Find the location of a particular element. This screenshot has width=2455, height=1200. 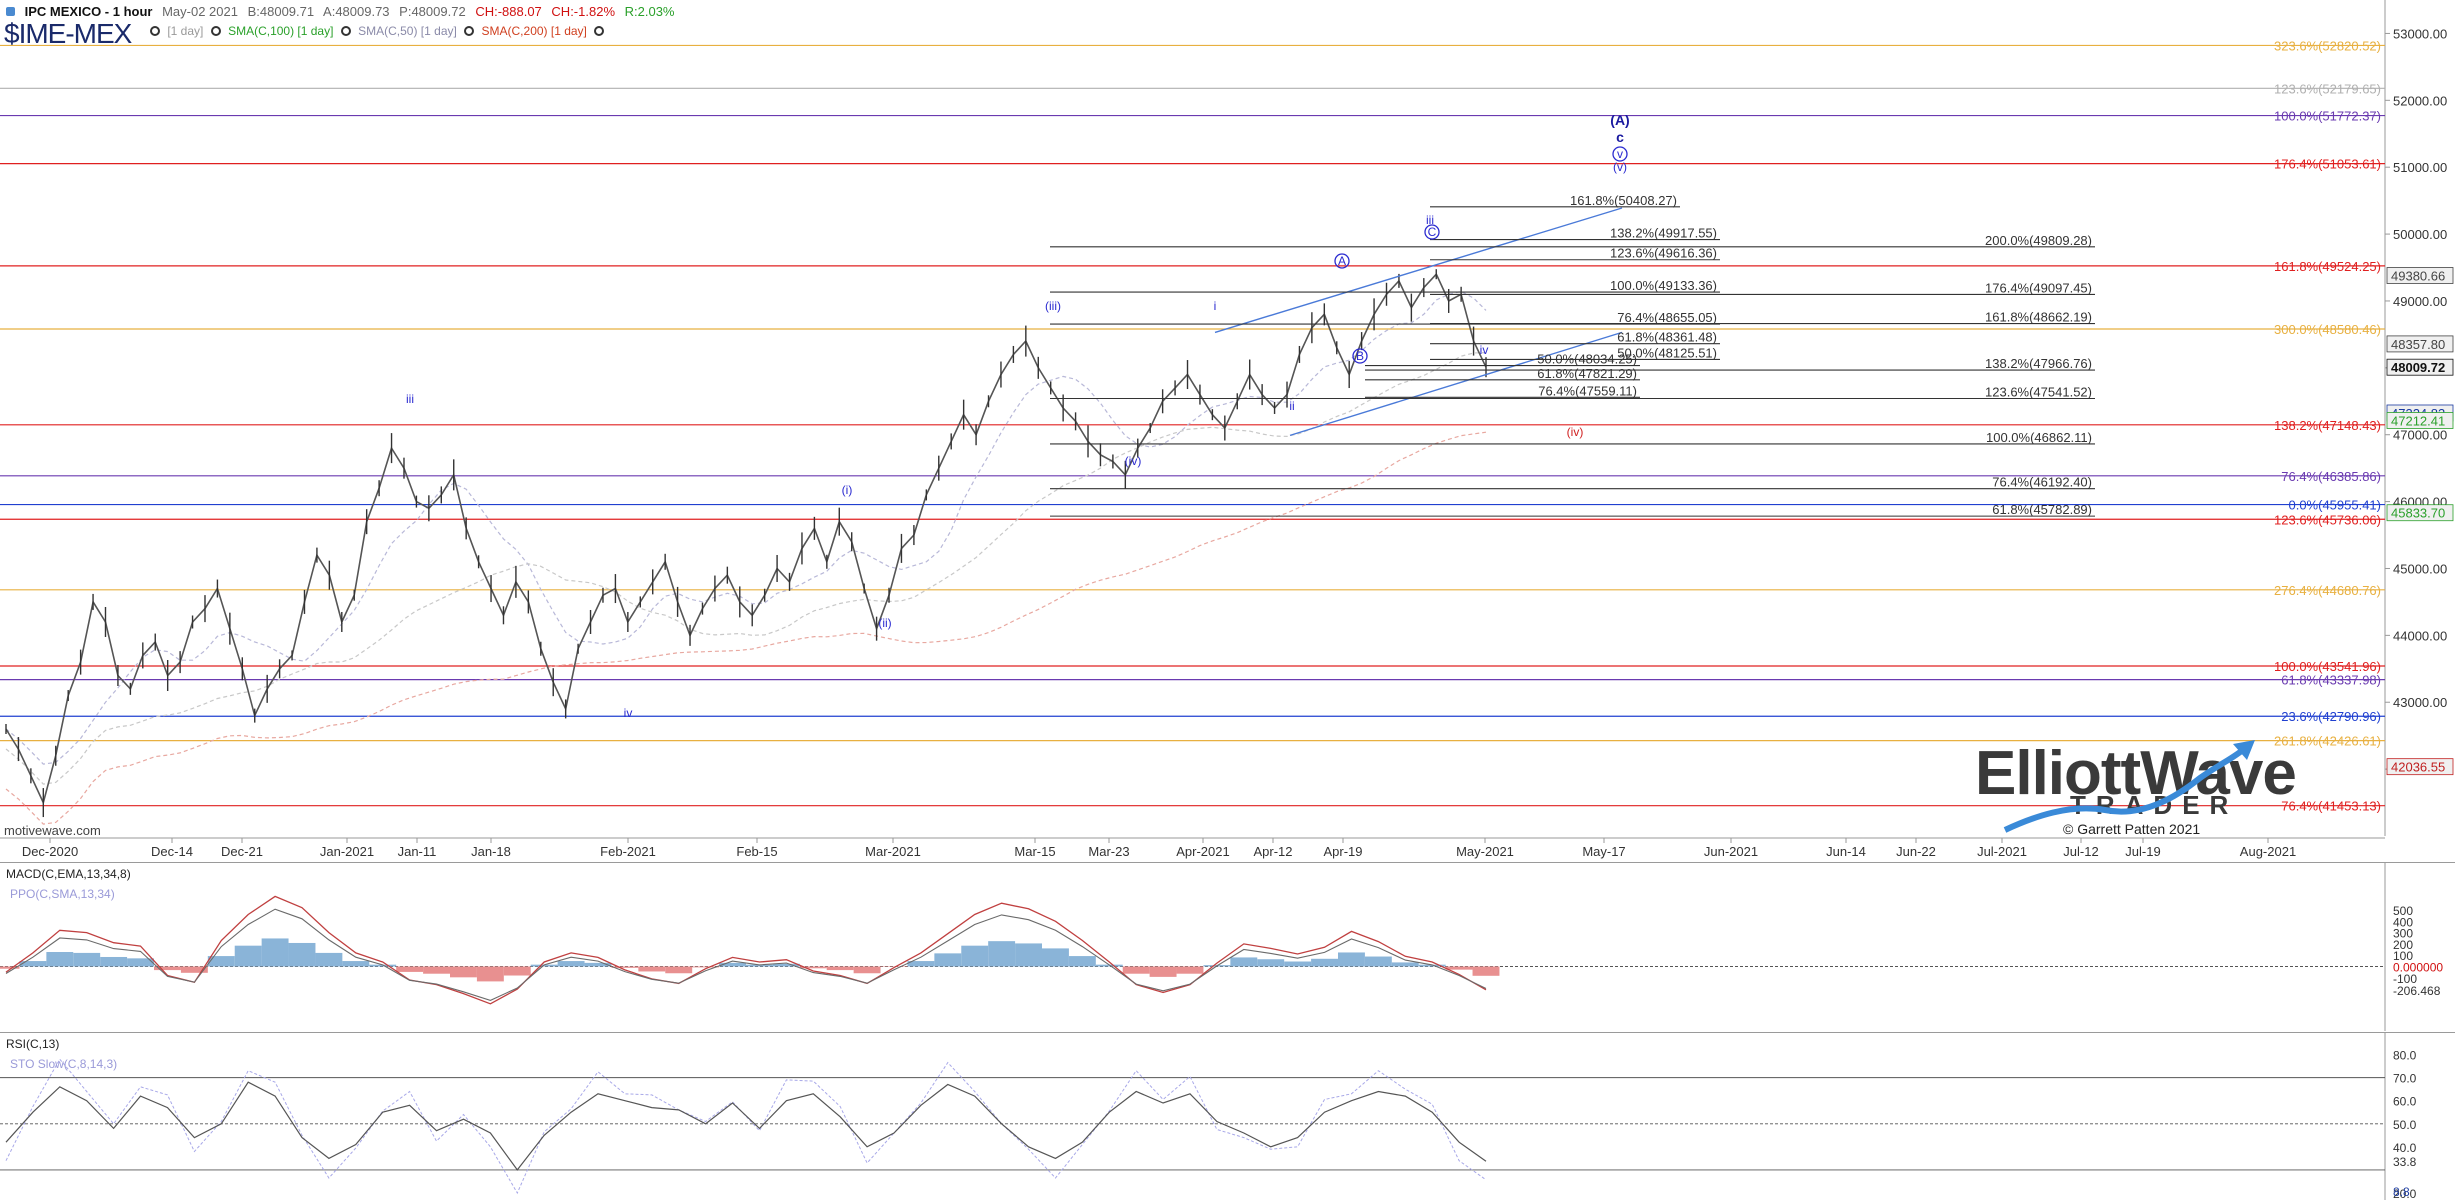

fib-level-label: 138.2%(47148.43) is located at coordinates (2327, 425).